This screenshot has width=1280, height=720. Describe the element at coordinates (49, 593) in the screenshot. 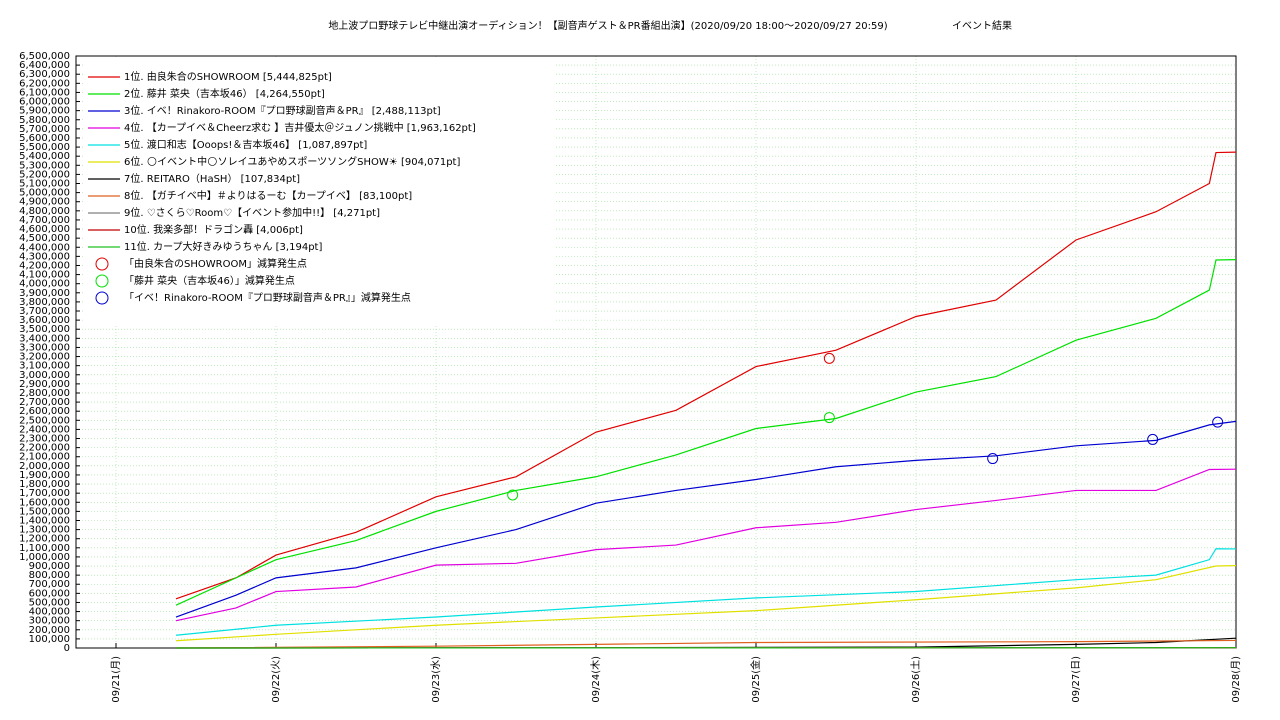

I see `y-tick-label: 600,000` at that location.